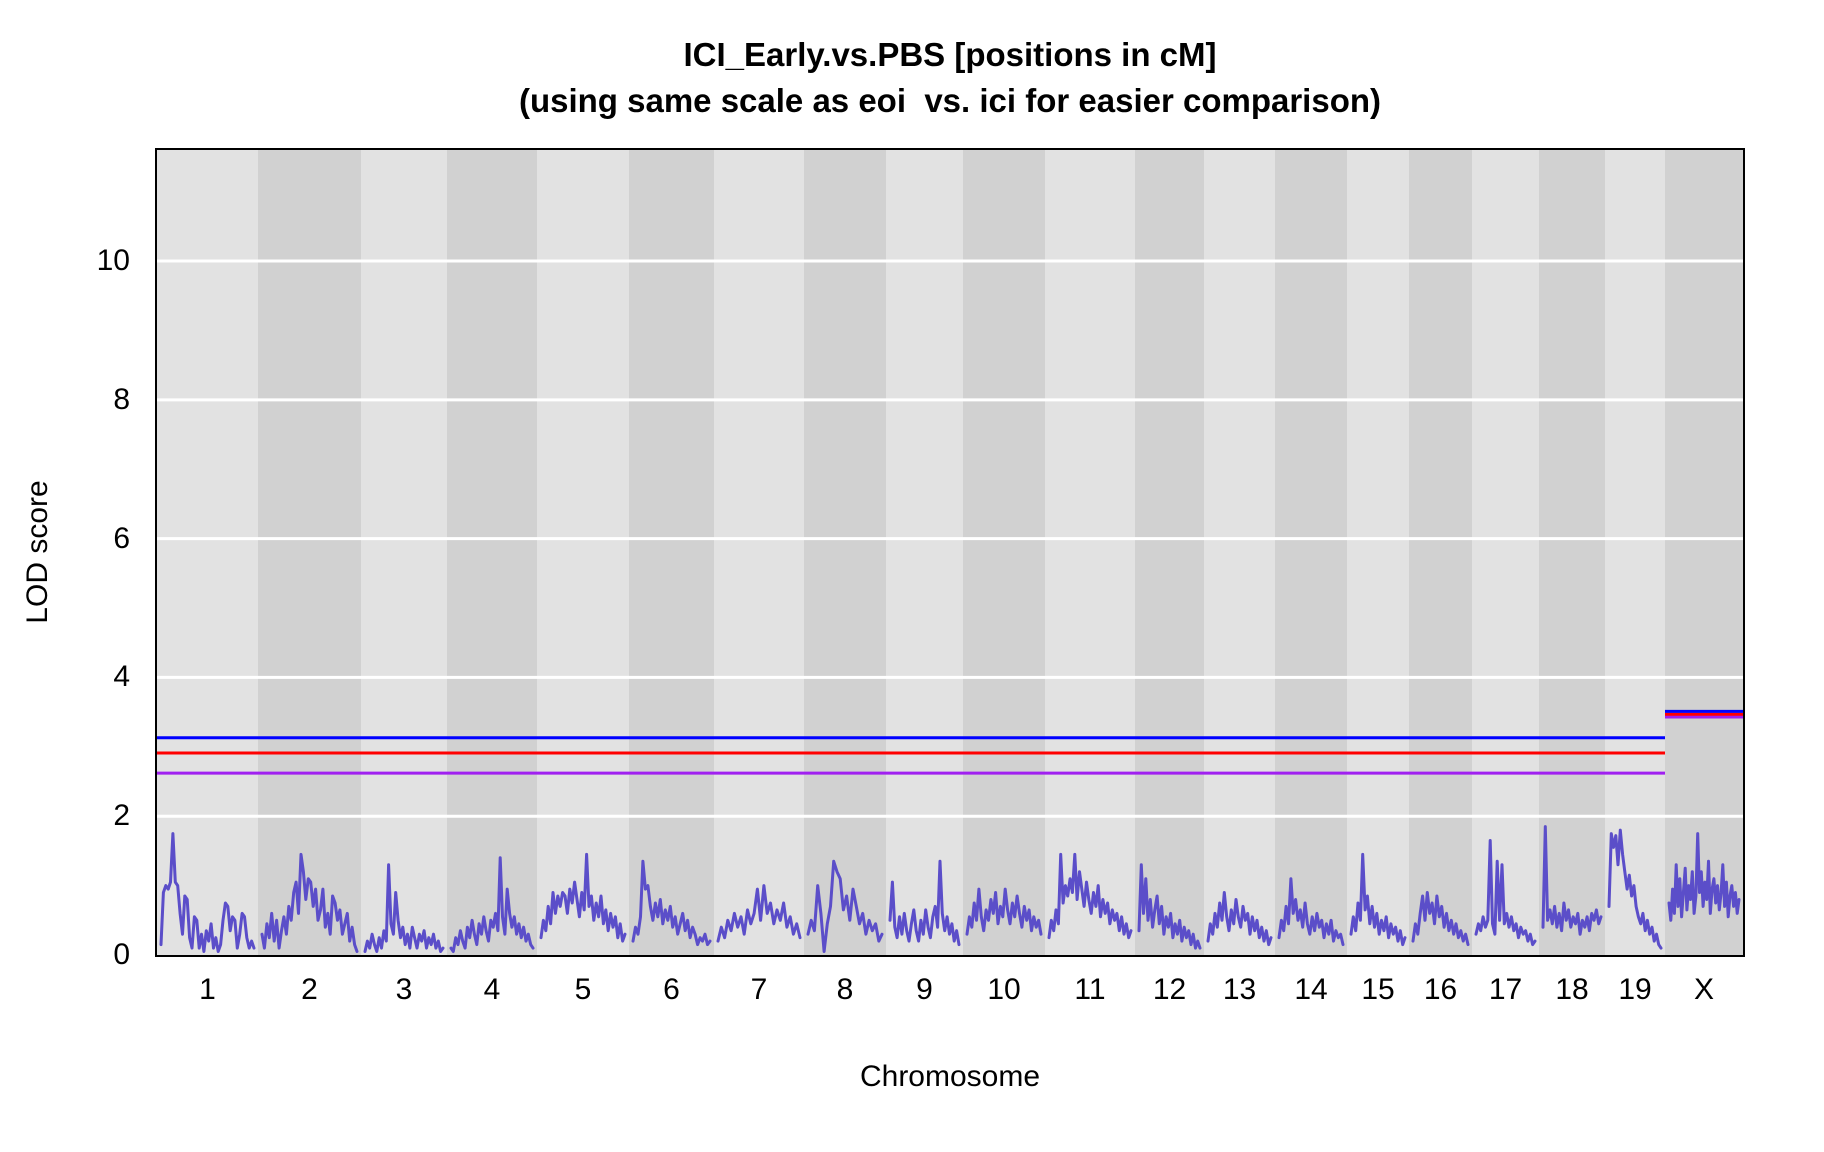 The height and width of the screenshot is (1152, 1824). I want to click on x-tick-label-18: 18, so click(1572, 989).